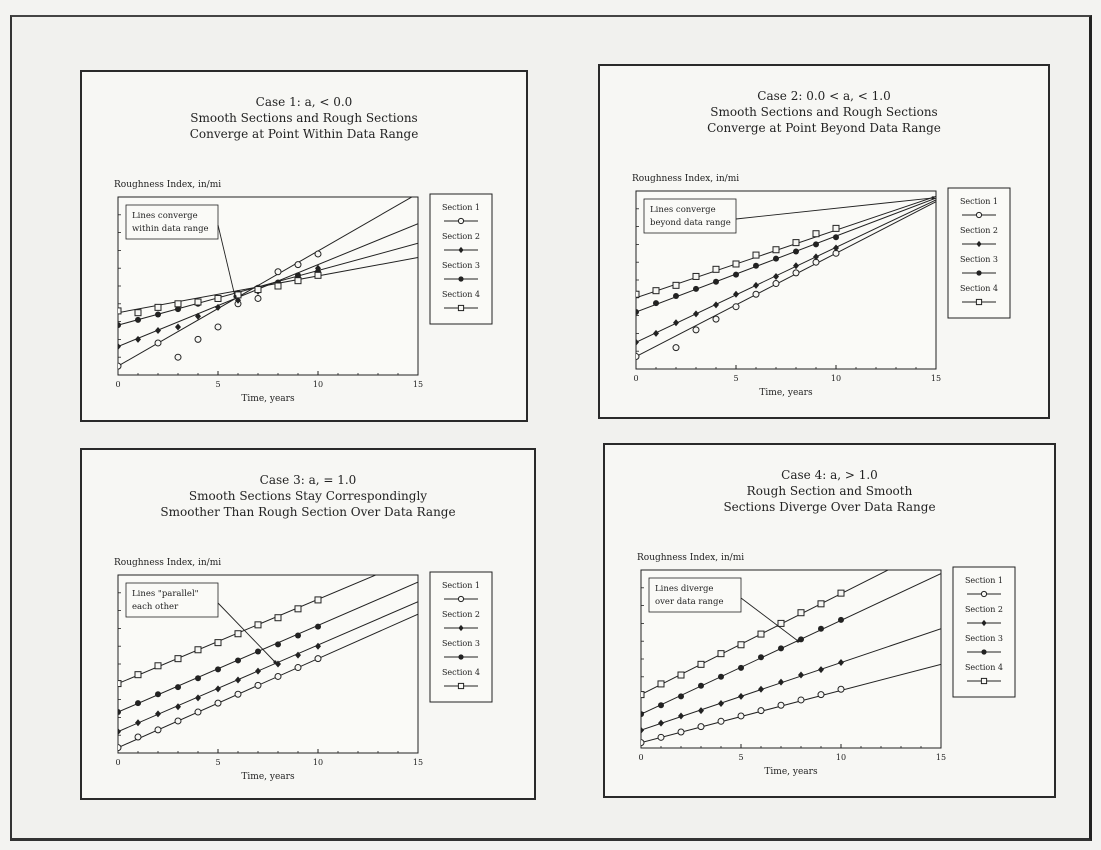 The image size is (1101, 850). I want to click on chart-title-line-1: Case 3: a, = 1.0, so click(308, 480).